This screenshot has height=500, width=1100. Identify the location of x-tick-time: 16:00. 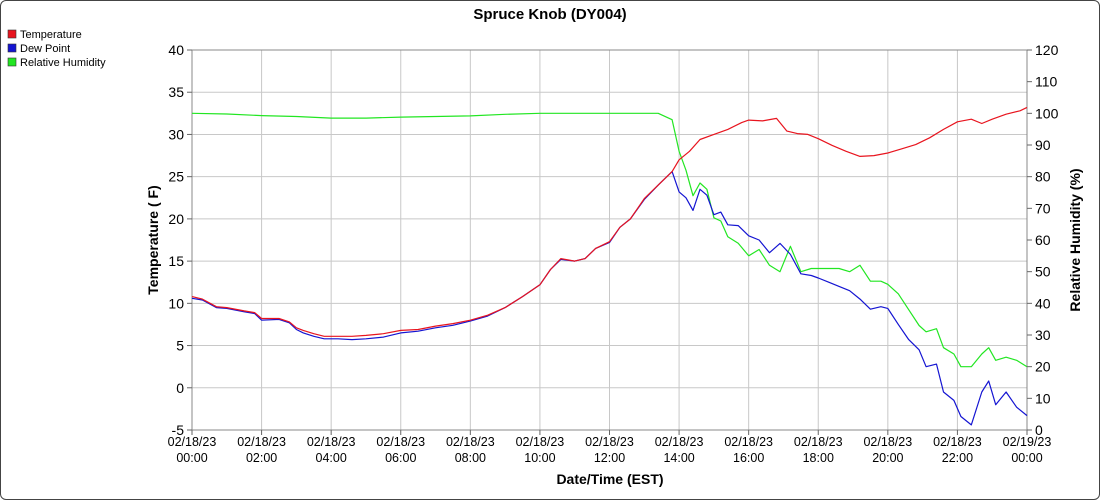
(748, 458).